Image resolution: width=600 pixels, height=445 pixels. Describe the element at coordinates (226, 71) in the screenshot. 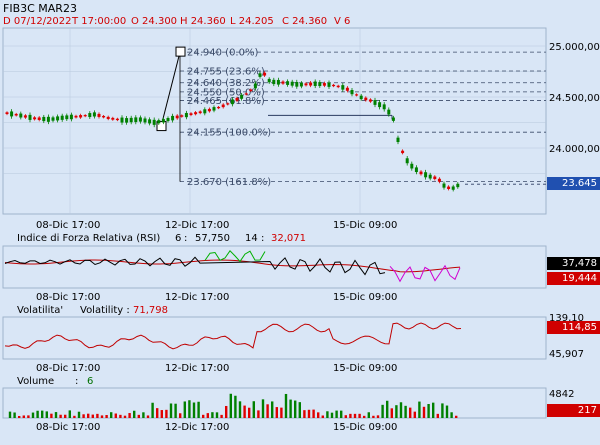

I see `fib-level-label: 24.755 (23.6%)` at that location.